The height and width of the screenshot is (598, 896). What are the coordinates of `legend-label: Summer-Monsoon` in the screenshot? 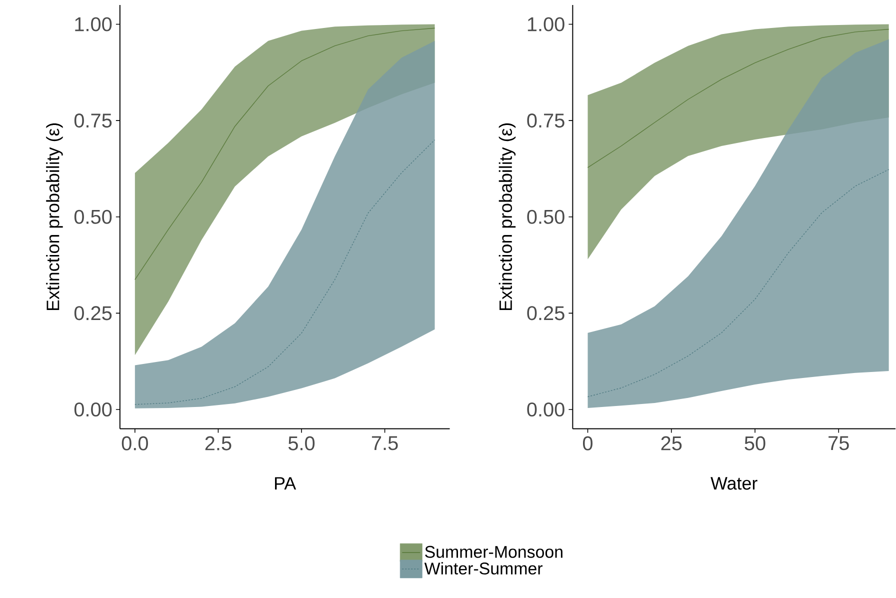 It's located at (493, 552).